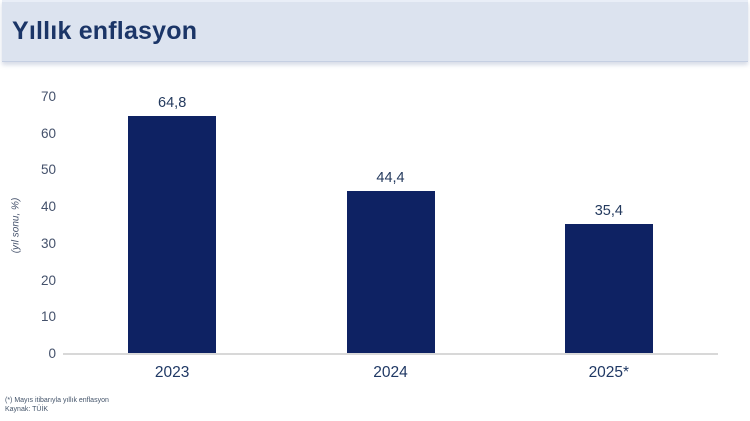 Image resolution: width=750 pixels, height=421 pixels. I want to click on y-tick-label: 50, so click(48, 170).